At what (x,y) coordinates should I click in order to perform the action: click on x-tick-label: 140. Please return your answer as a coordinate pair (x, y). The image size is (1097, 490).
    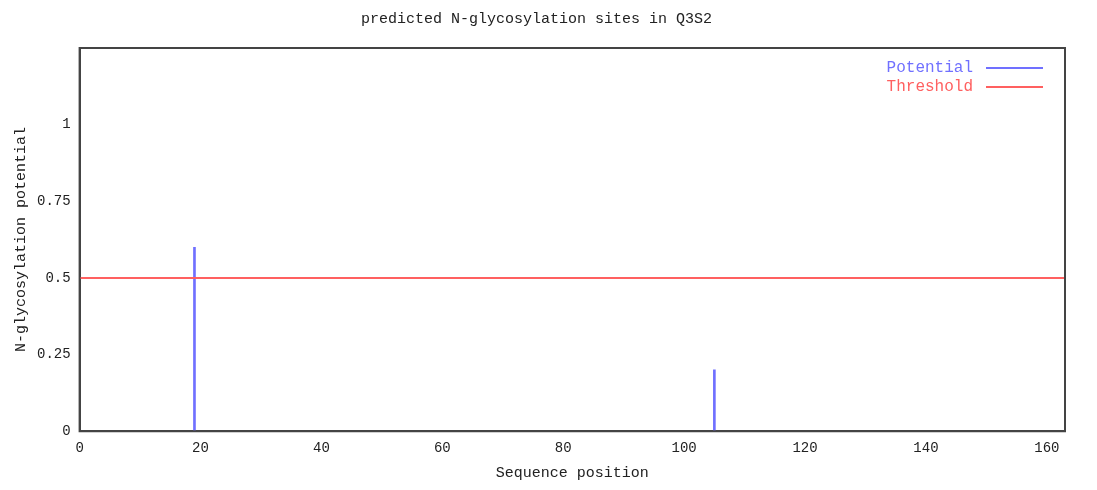
    Looking at the image, I should click on (926, 448).